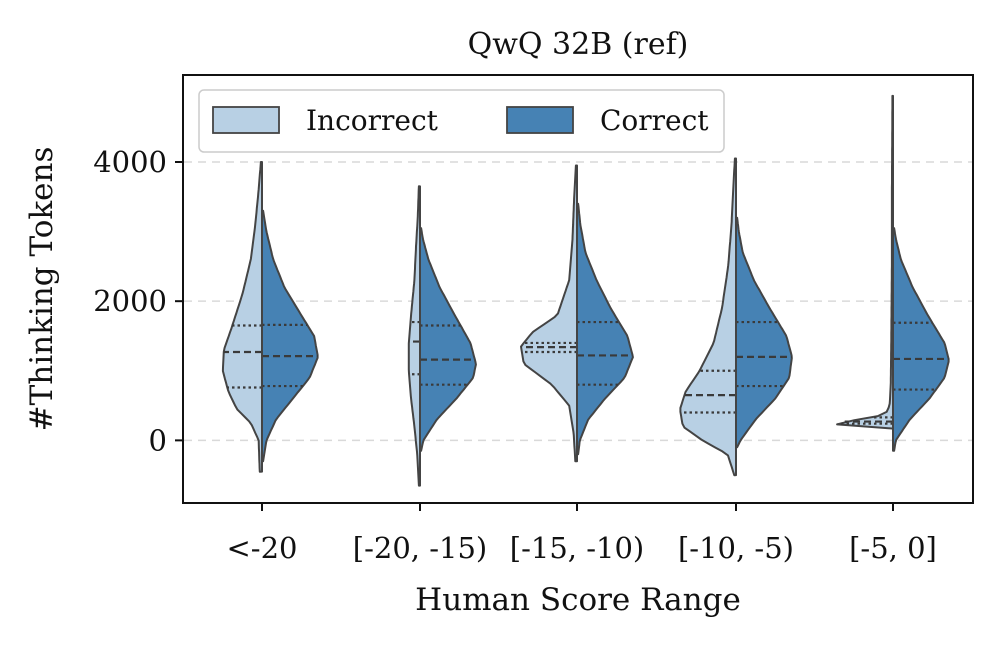 The height and width of the screenshot is (646, 998). What do you see at coordinates (372, 120) in the screenshot?
I see `legend-label-incorrect: Incorrect` at bounding box center [372, 120].